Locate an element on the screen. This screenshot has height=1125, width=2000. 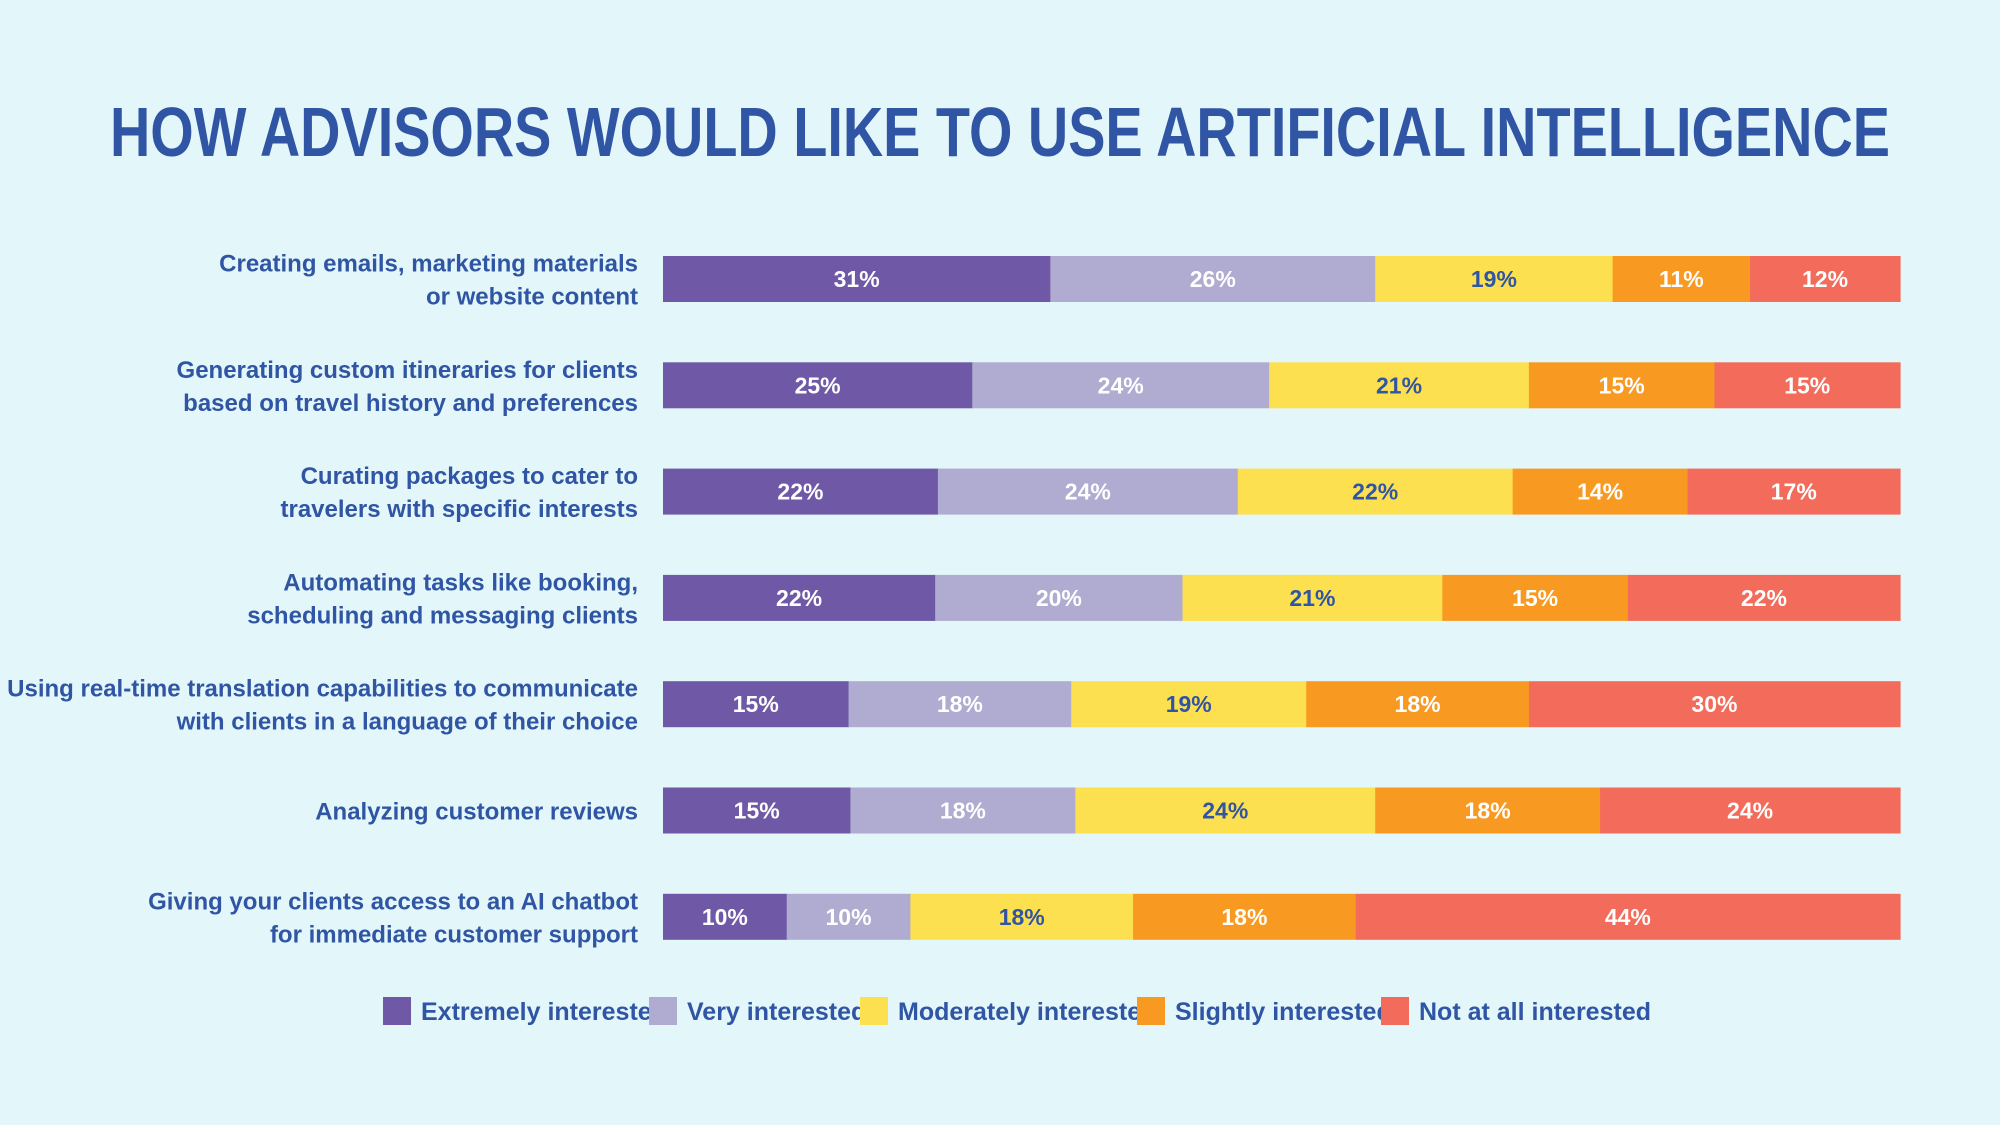
legend-item: Moderately interested is located at coordinates (1008, 1011).